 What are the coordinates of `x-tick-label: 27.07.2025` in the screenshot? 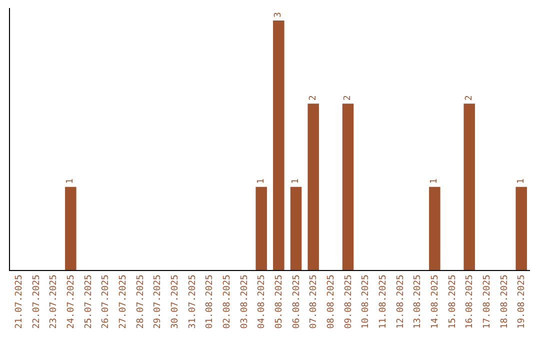 It's located at (123, 301).